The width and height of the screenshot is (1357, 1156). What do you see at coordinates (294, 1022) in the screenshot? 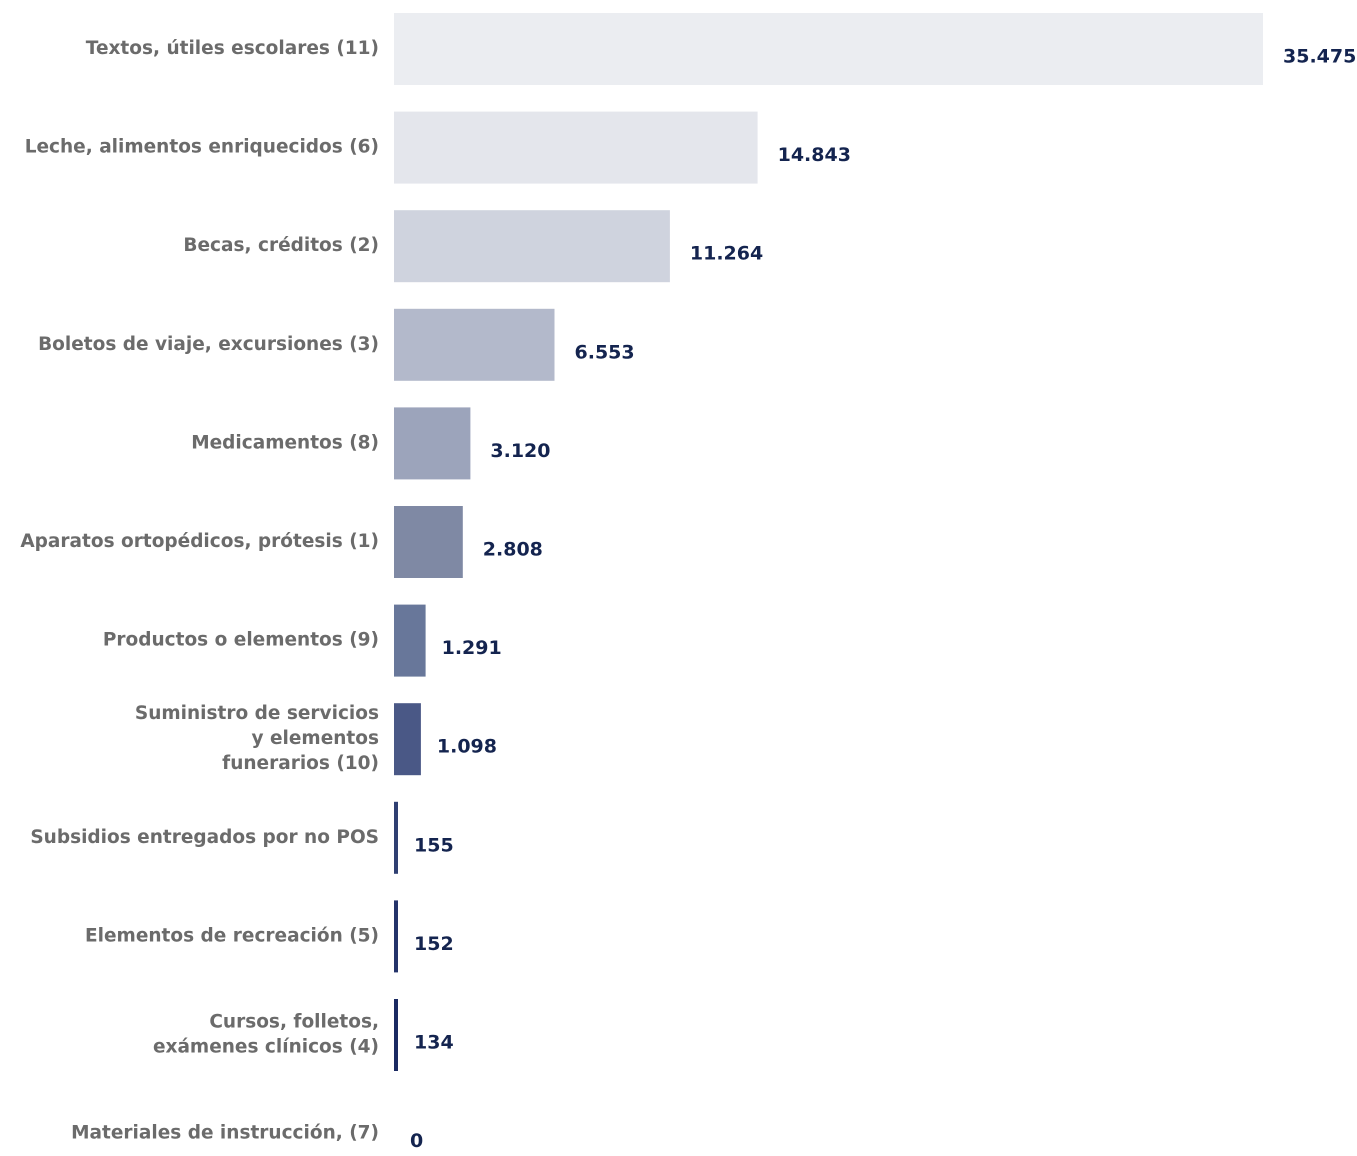
I see `category-label: Cursos, folletos,` at bounding box center [294, 1022].